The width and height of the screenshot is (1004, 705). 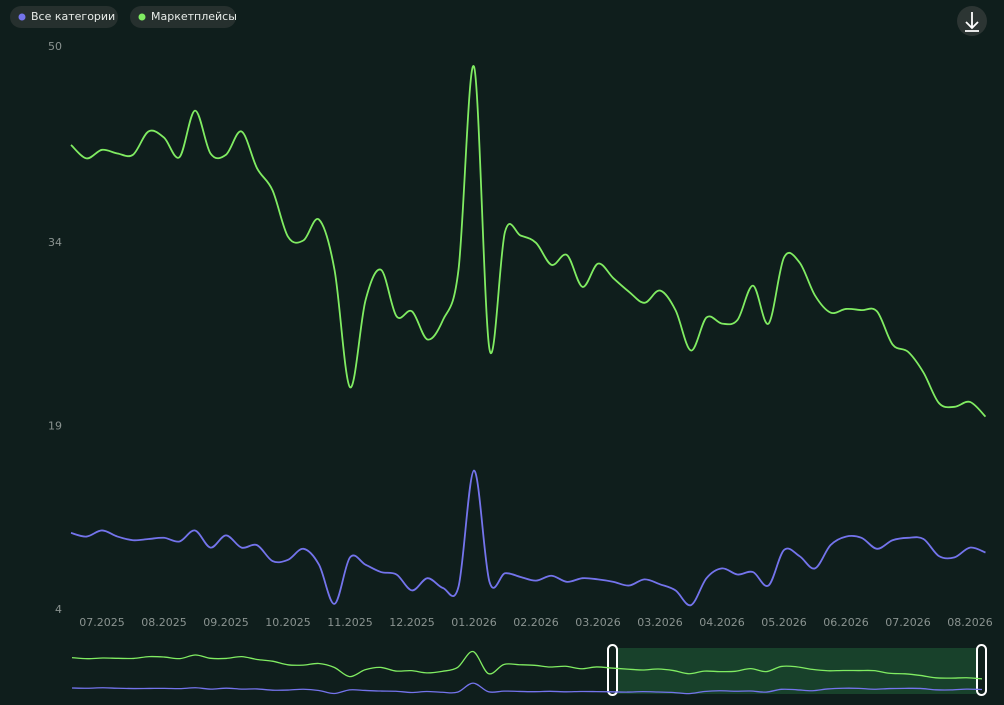 I want to click on legend-item: Все категории, so click(x=64, y=17).